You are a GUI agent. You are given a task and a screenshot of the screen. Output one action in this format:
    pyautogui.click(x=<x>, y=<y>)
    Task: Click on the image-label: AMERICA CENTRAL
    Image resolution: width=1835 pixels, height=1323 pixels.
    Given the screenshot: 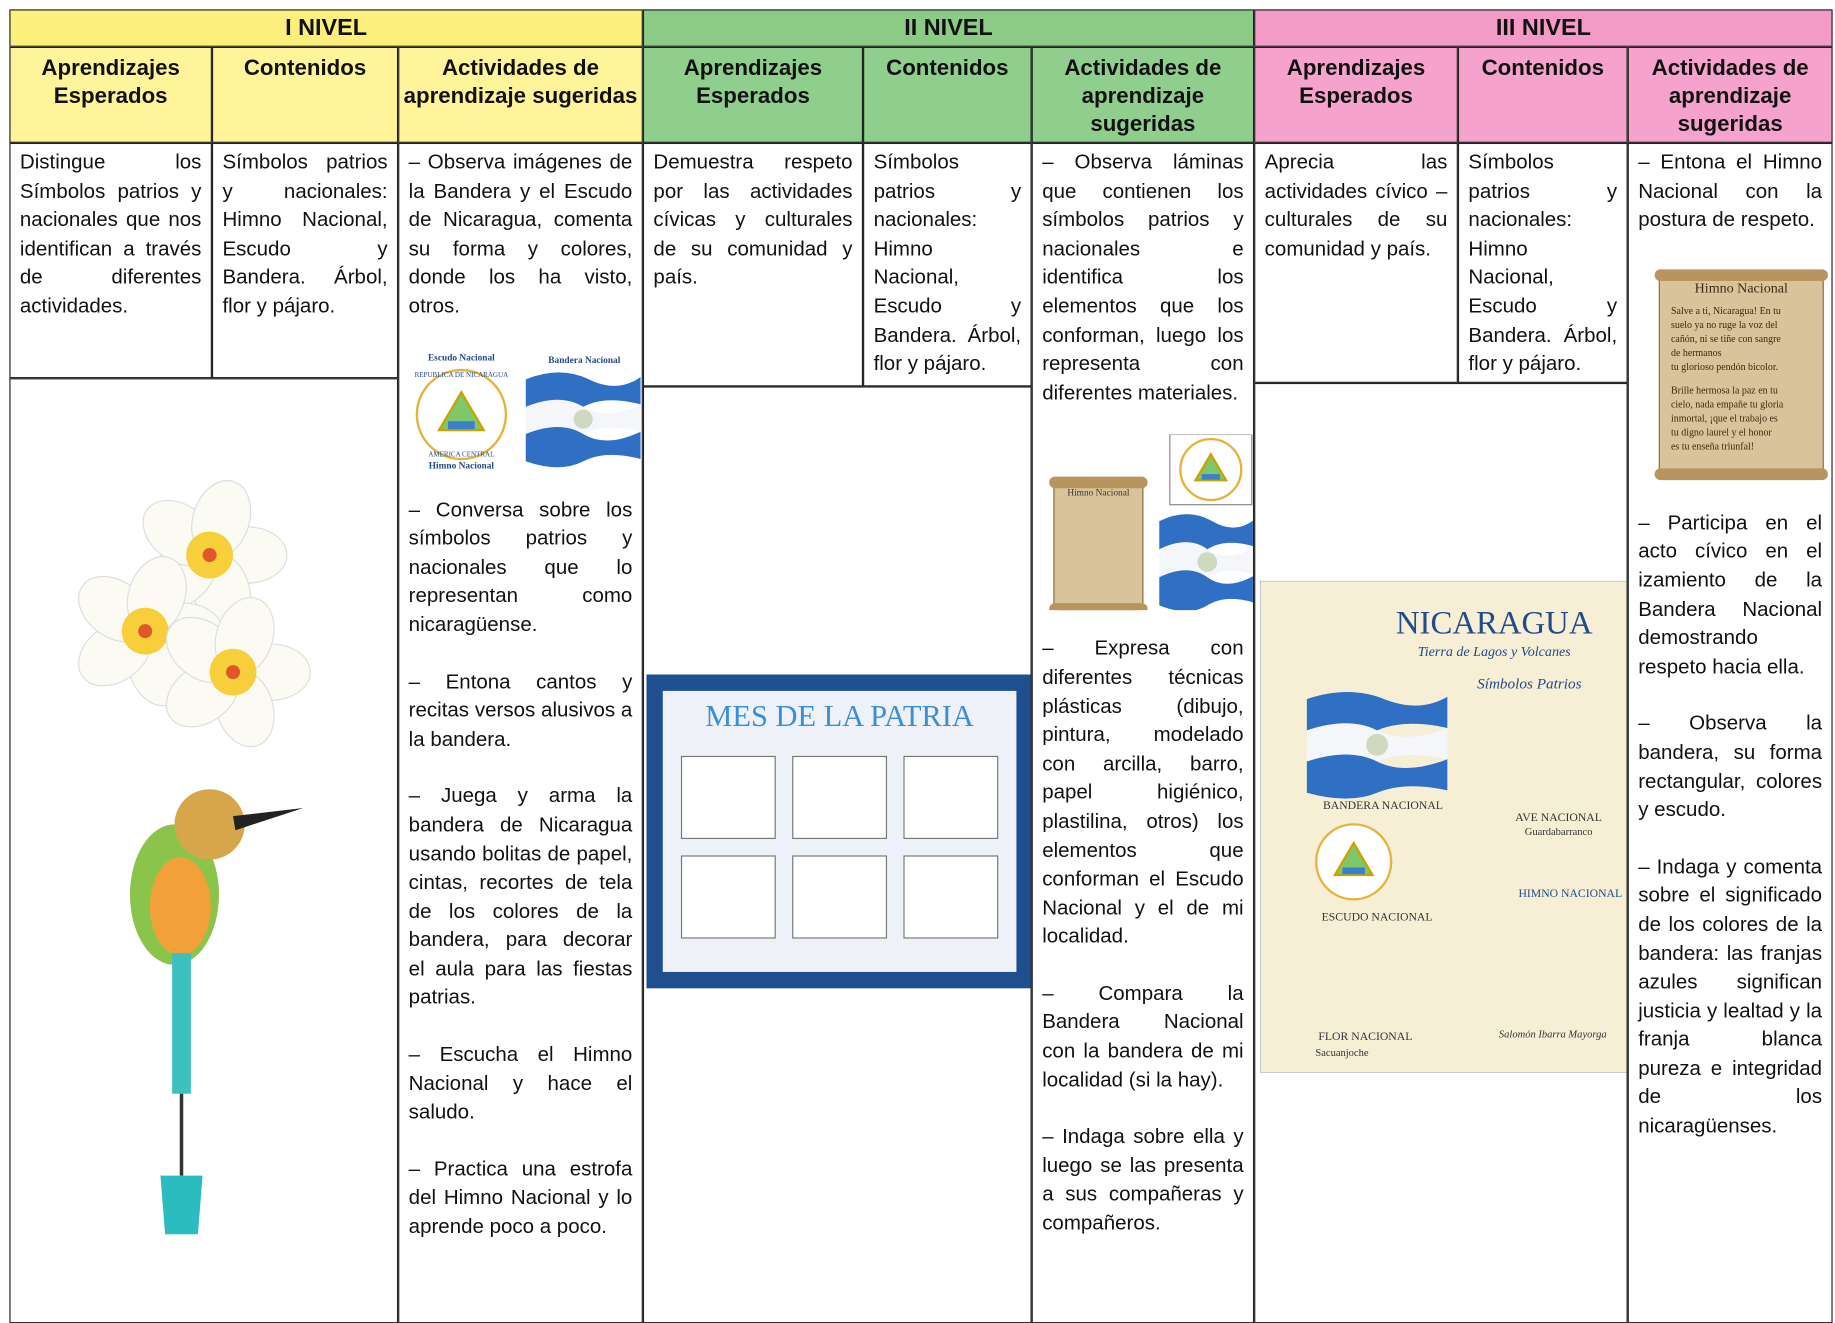 What is the action you would take?
    pyautogui.click(x=461, y=454)
    